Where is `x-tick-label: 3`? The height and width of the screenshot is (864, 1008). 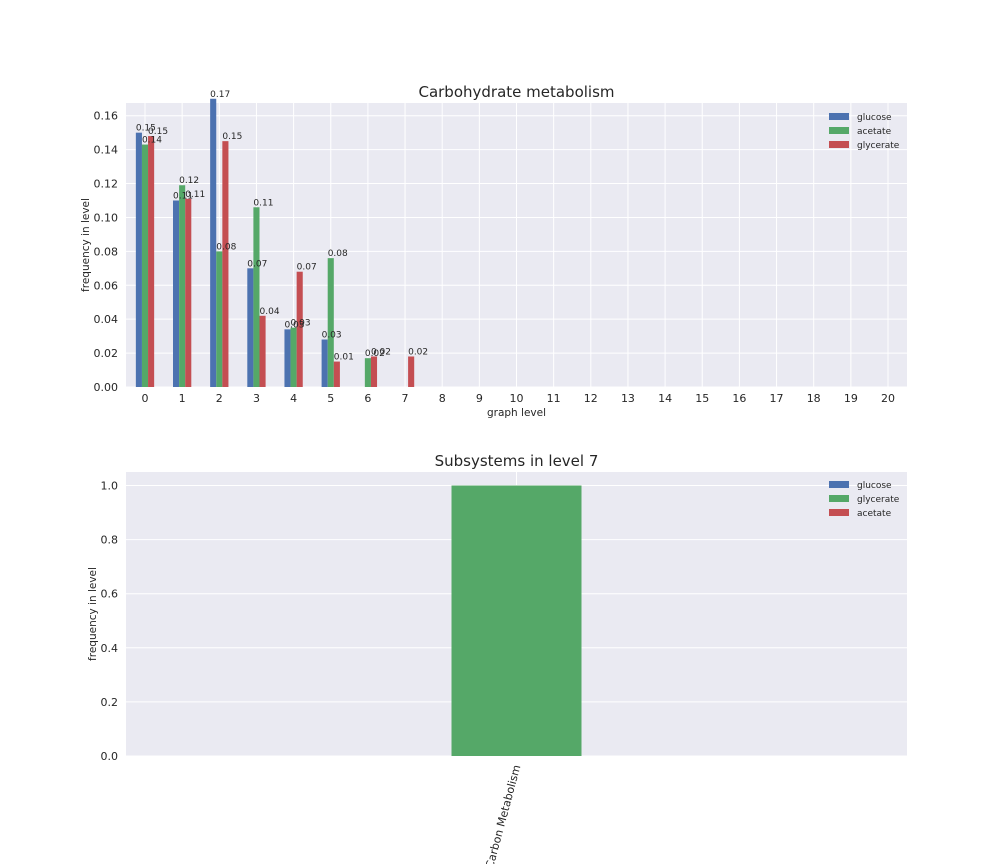
x-tick-label: 3 is located at coordinates (256, 398).